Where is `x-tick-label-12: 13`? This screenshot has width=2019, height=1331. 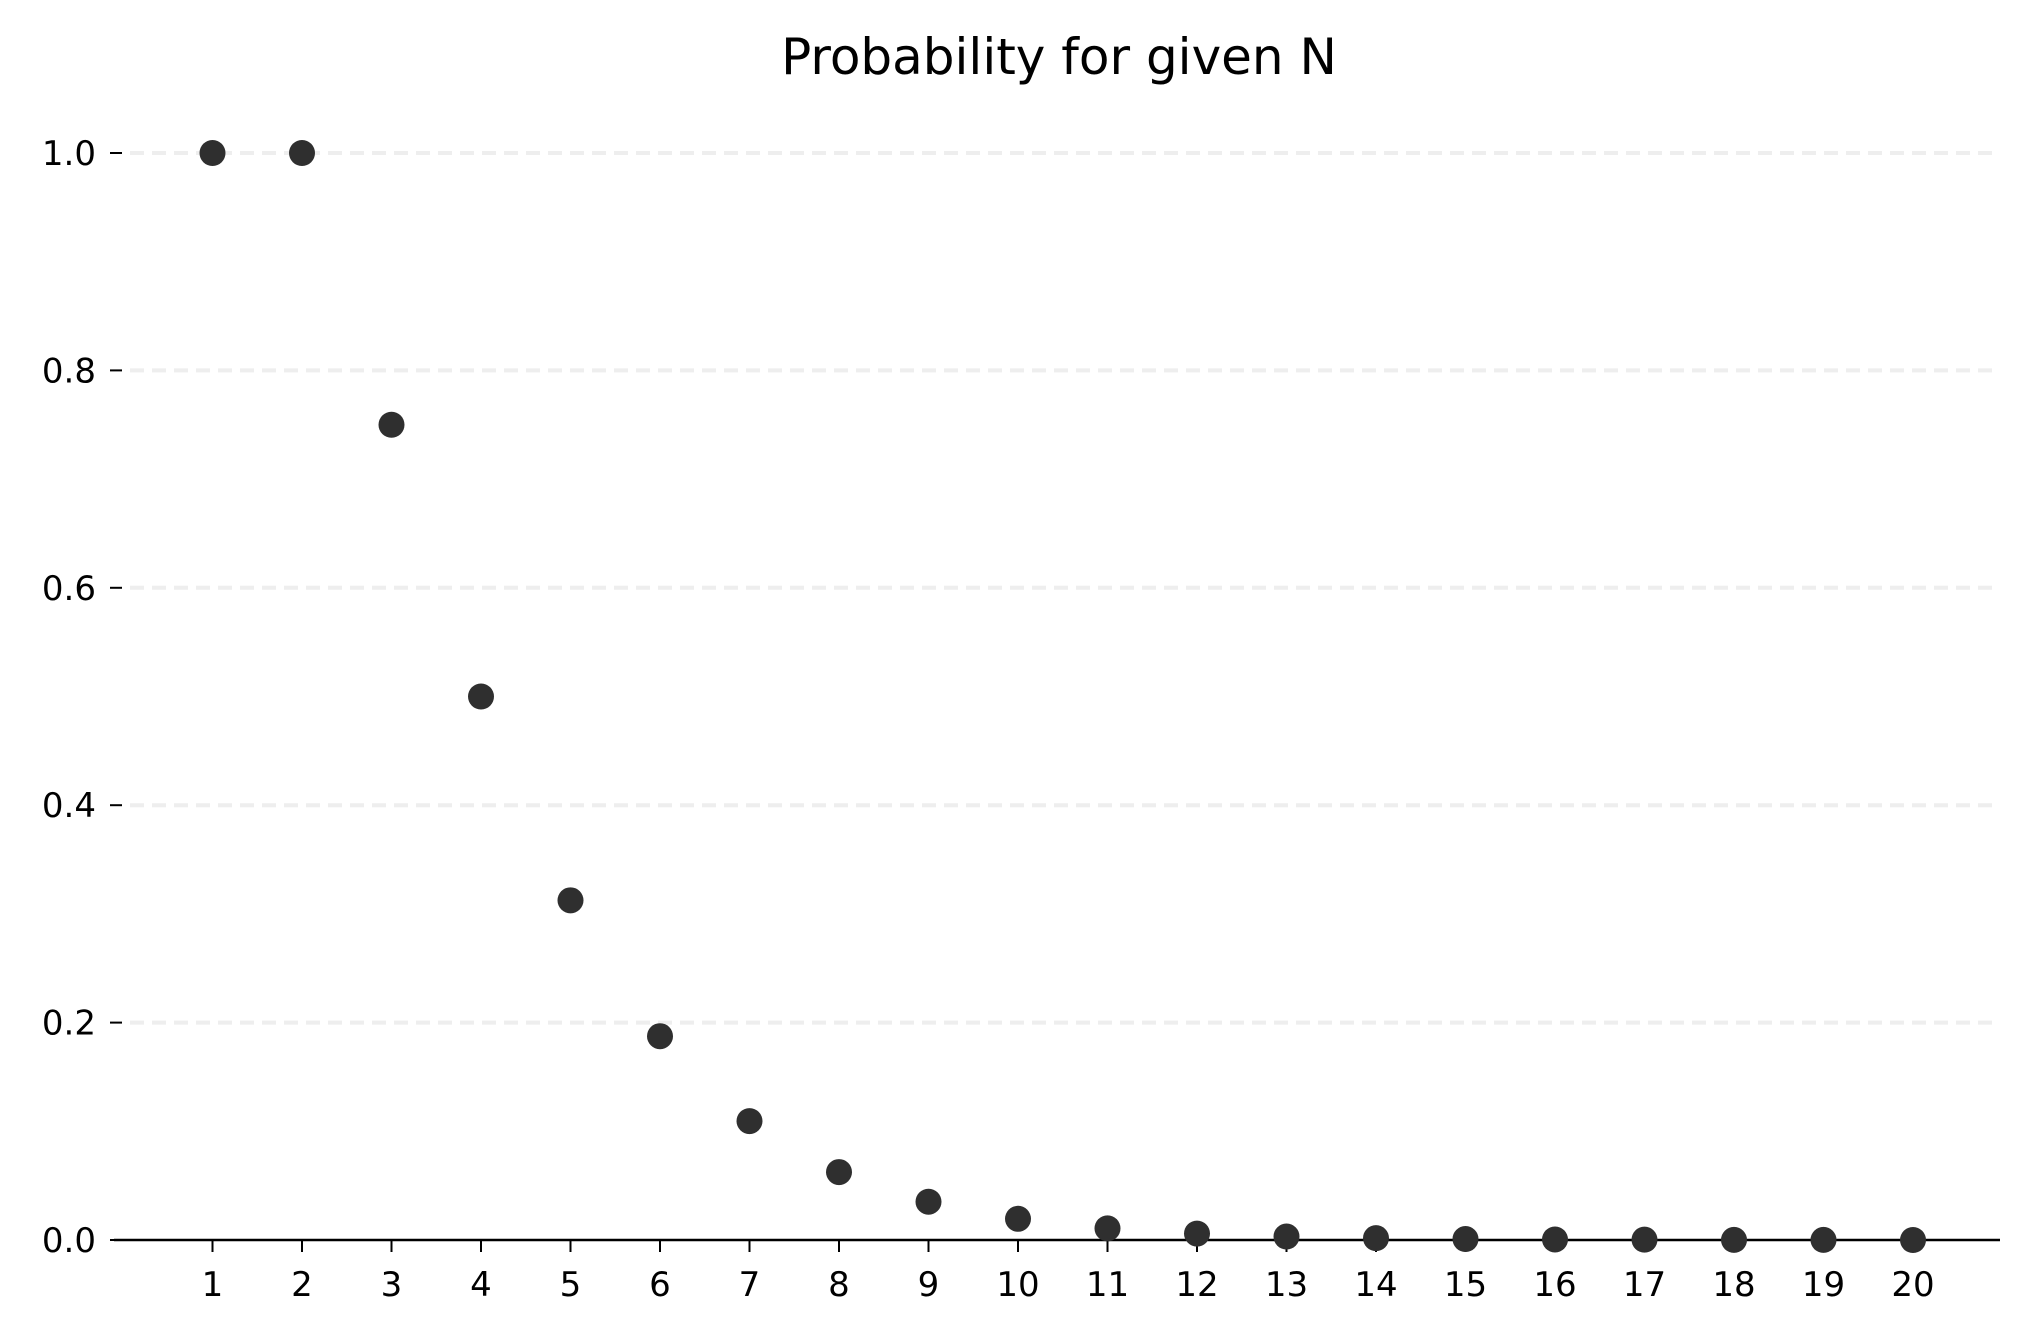
x-tick-label-12: 13 is located at coordinates (1286, 1285).